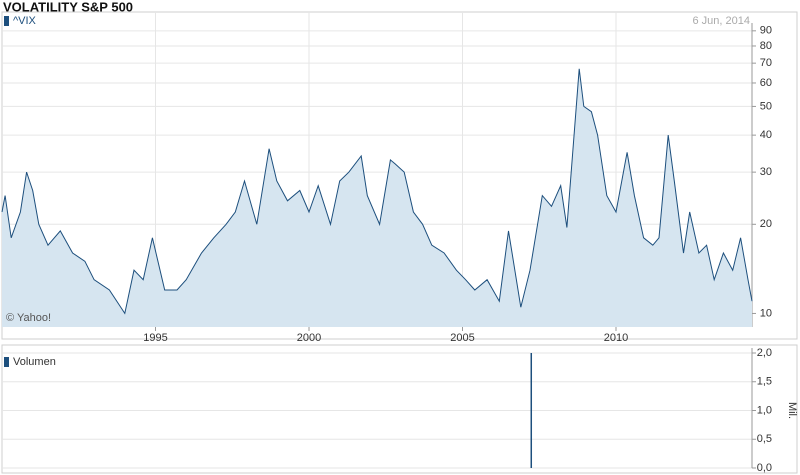 The image size is (800, 475). Describe the element at coordinates (764, 439) in the screenshot. I see `y-tick-label: 0,5` at that location.